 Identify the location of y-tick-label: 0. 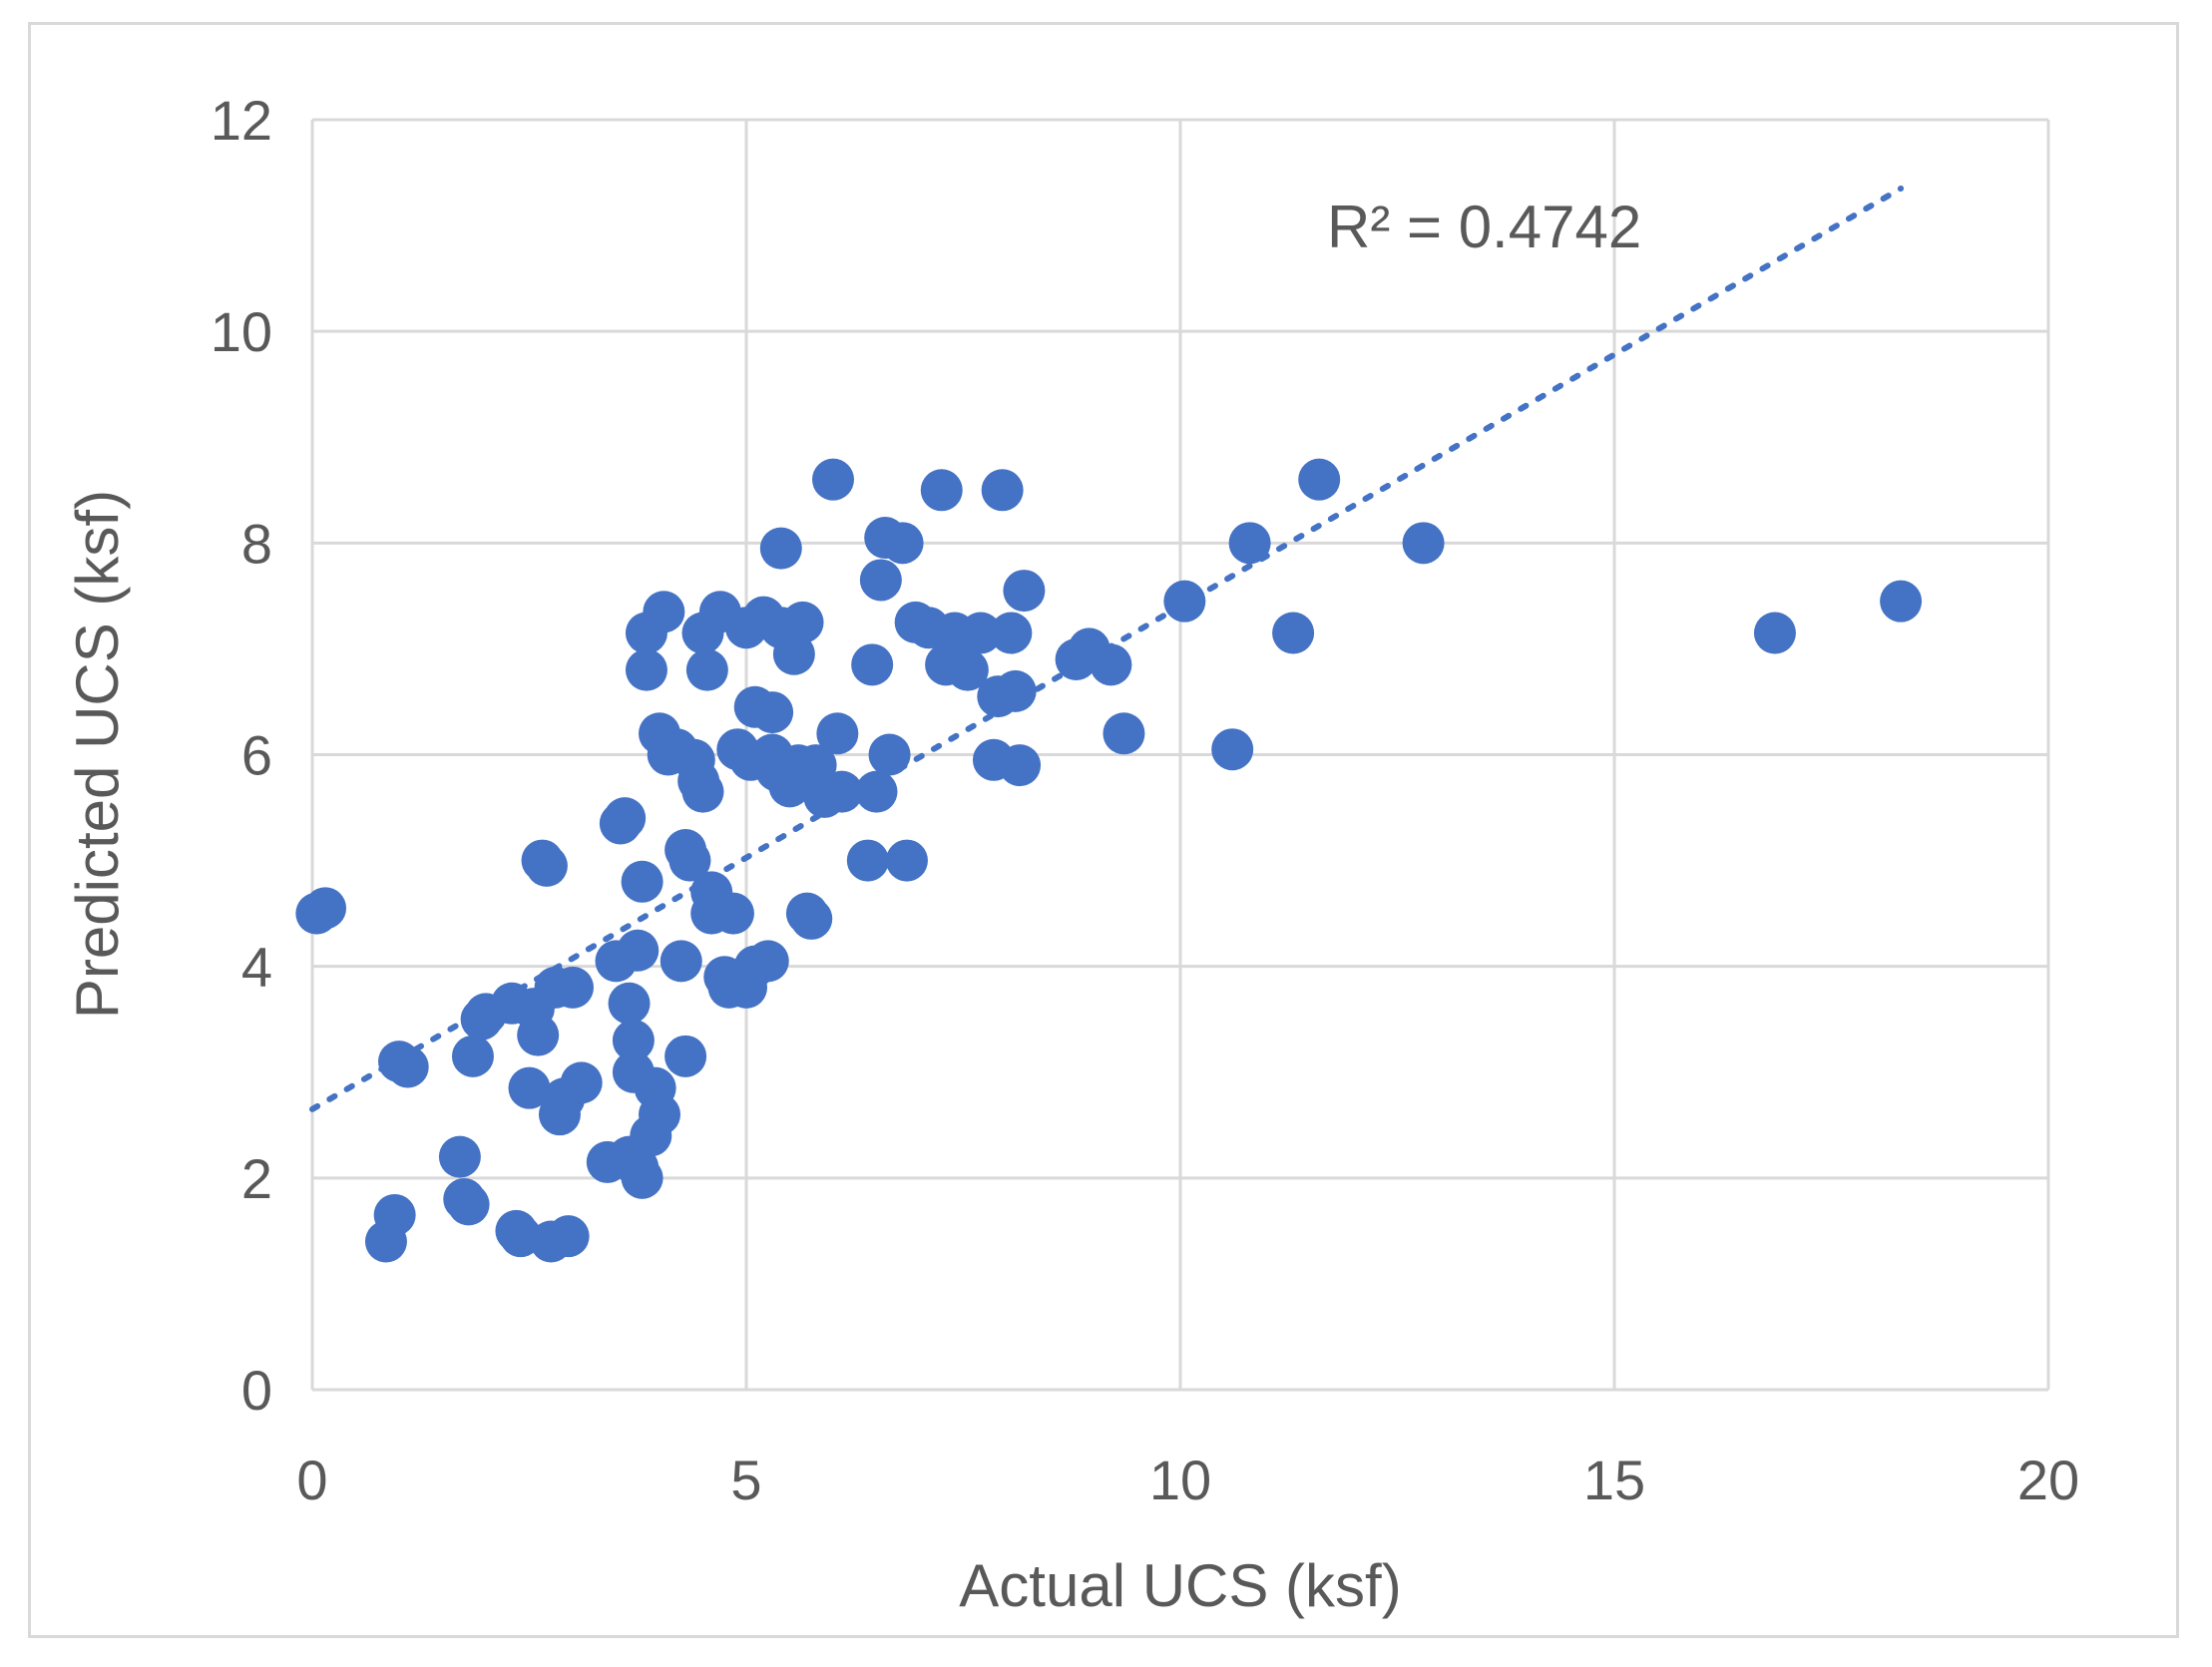
(256, 1390).